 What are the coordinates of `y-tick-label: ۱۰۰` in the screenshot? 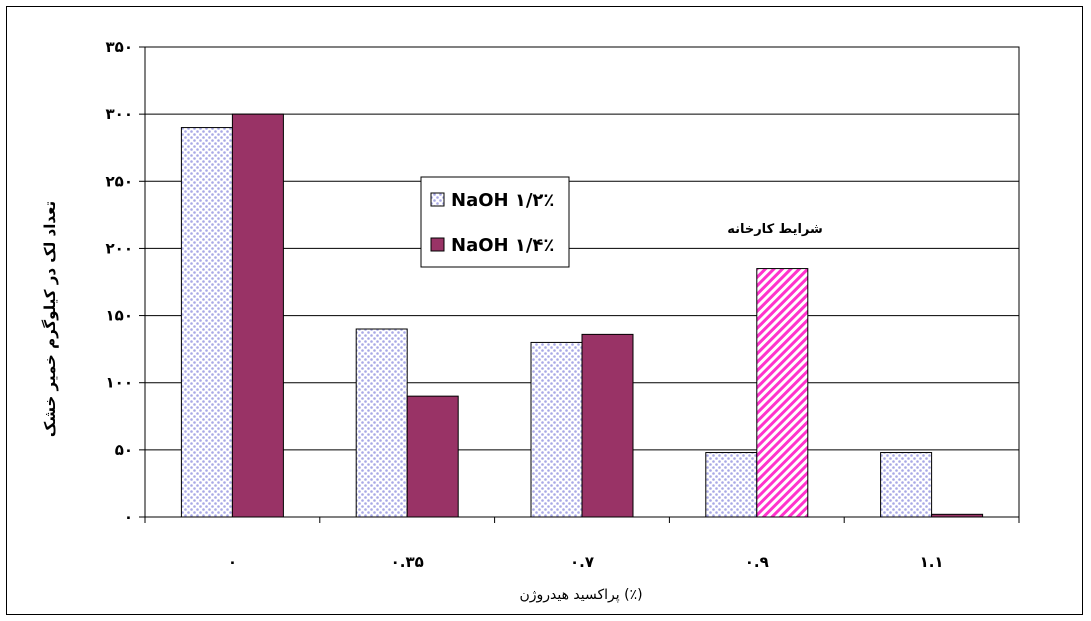 It's located at (119, 383).